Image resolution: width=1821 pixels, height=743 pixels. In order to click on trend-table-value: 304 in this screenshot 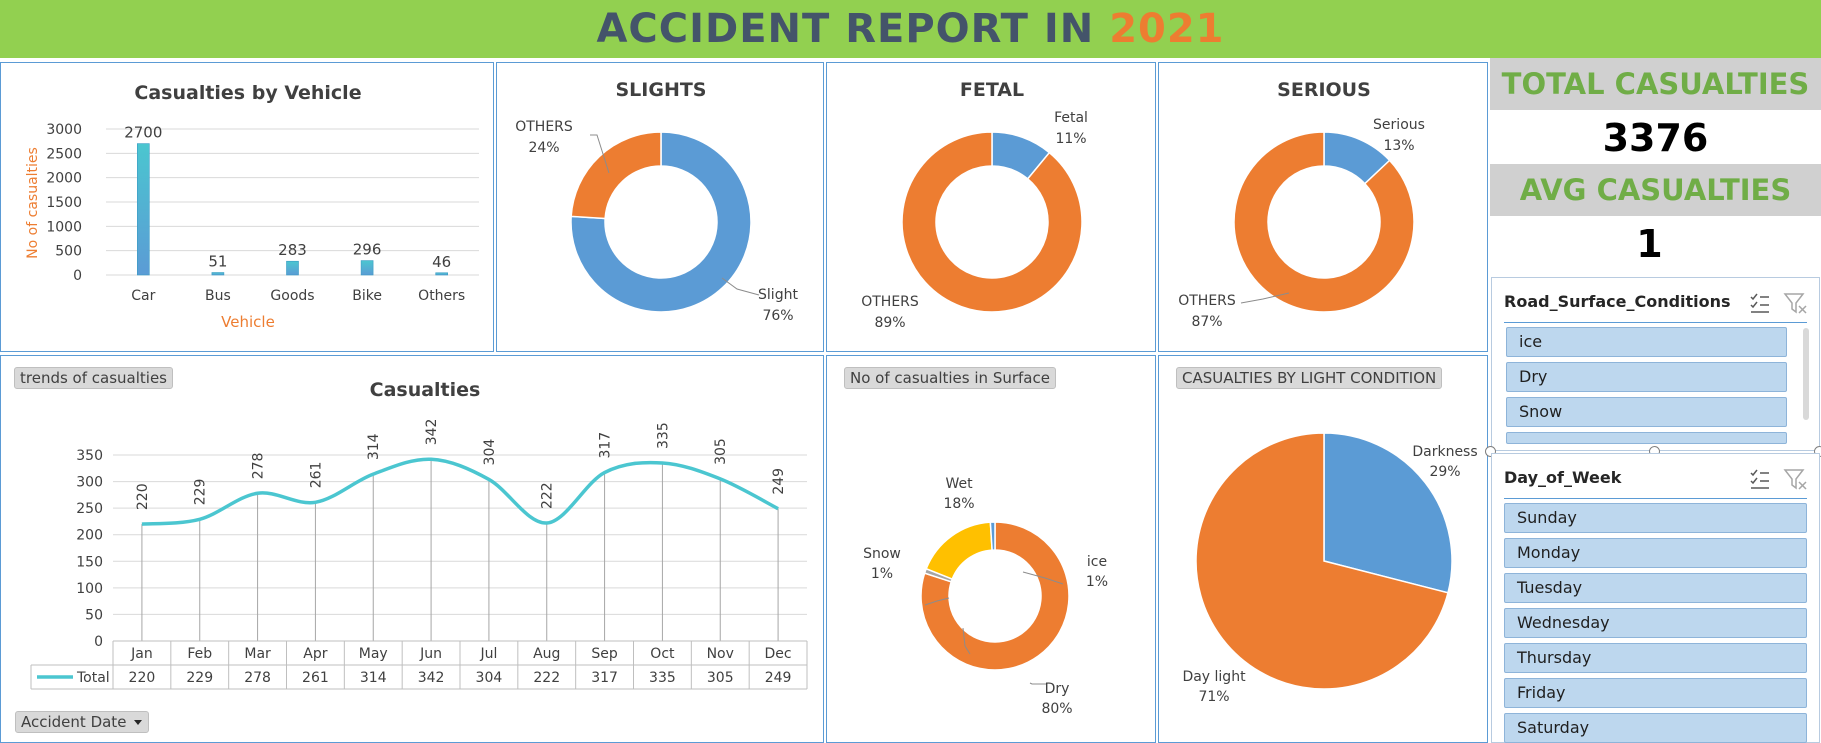, I will do `click(489, 678)`.